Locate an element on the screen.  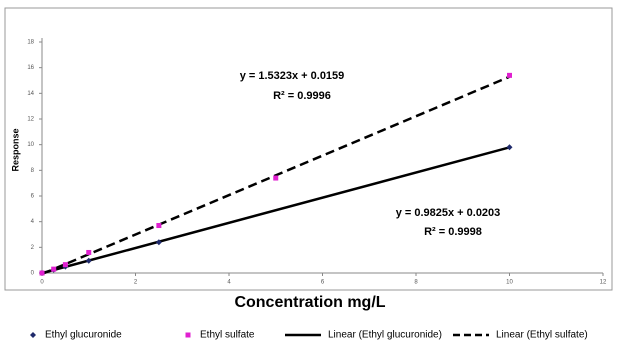
x-tick-label: 2 is located at coordinates (136, 283).